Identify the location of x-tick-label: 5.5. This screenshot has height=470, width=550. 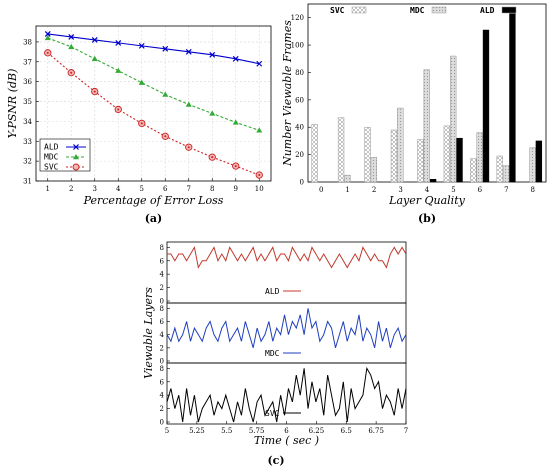
(226, 431).